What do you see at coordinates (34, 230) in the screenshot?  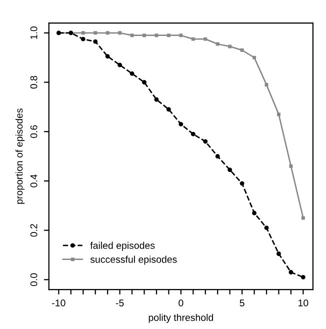 I see `y-tick-label: 0.2` at bounding box center [34, 230].